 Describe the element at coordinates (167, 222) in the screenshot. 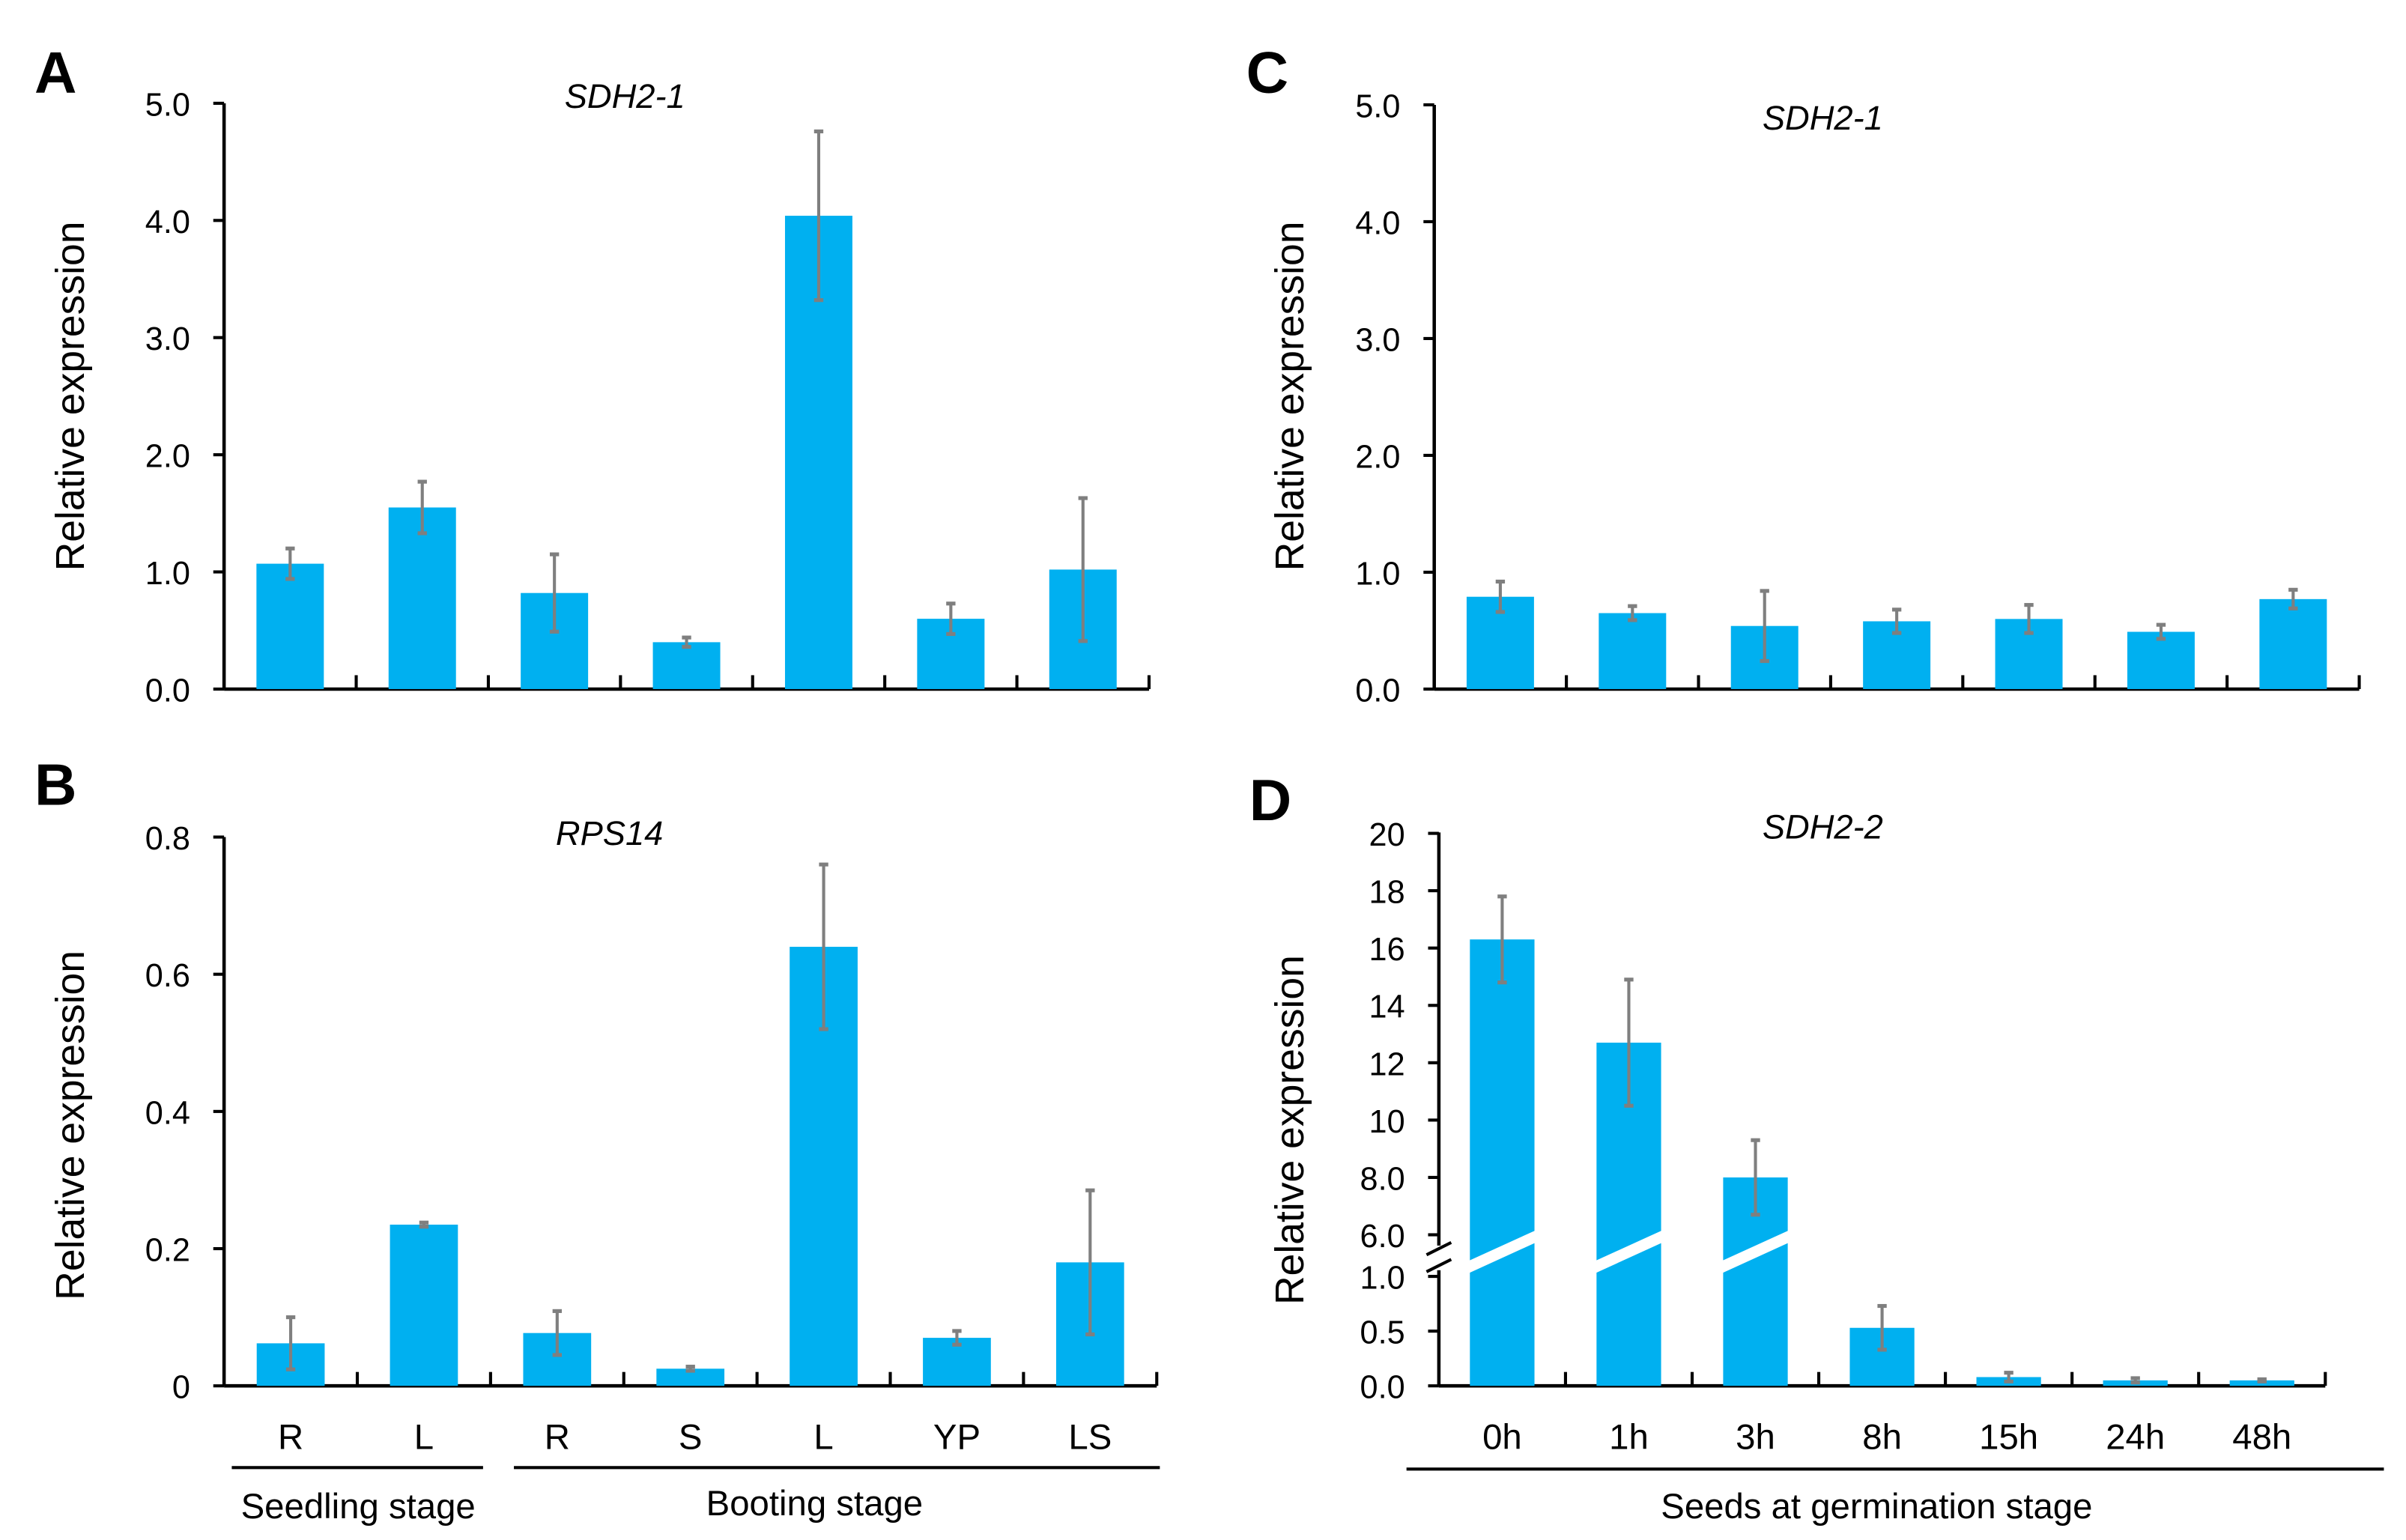

I see `y-tick-label-a: 4.0` at that location.